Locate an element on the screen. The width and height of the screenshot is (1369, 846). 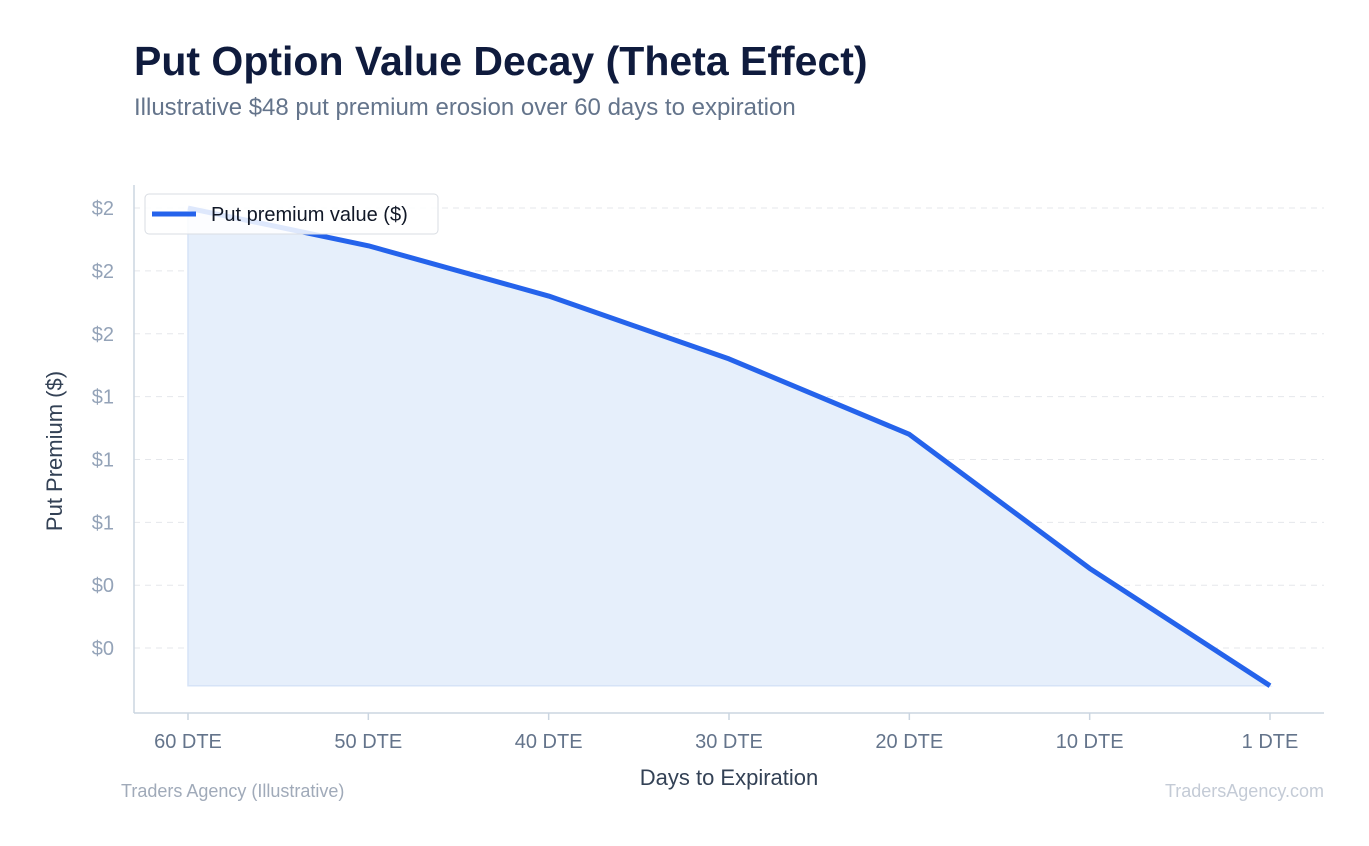
legend: Put premium value ($) is located at coordinates (291, 214).